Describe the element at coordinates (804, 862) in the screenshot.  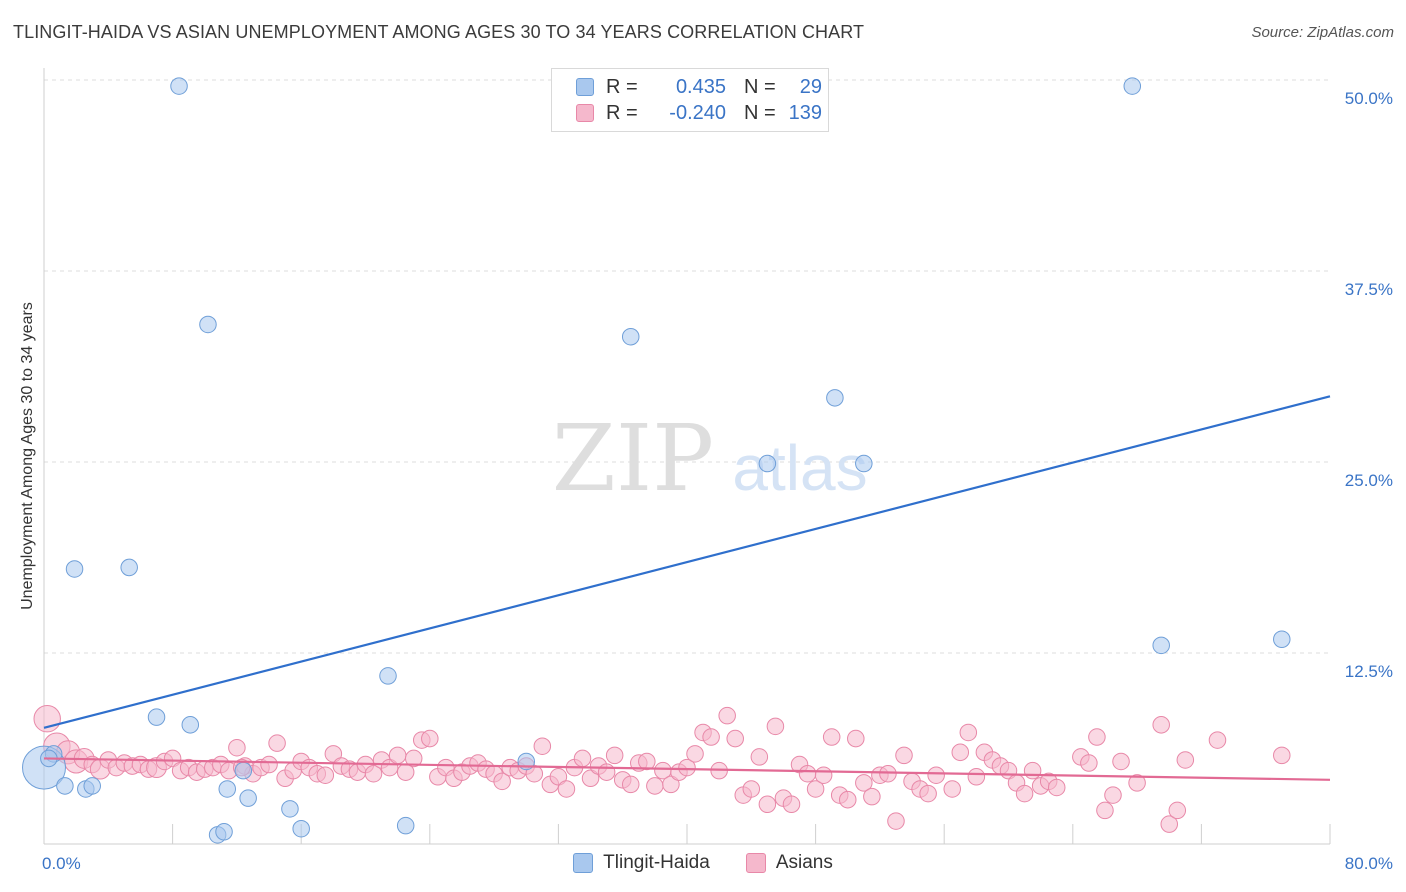
I see `legend-label-asian: Asians` at that location.